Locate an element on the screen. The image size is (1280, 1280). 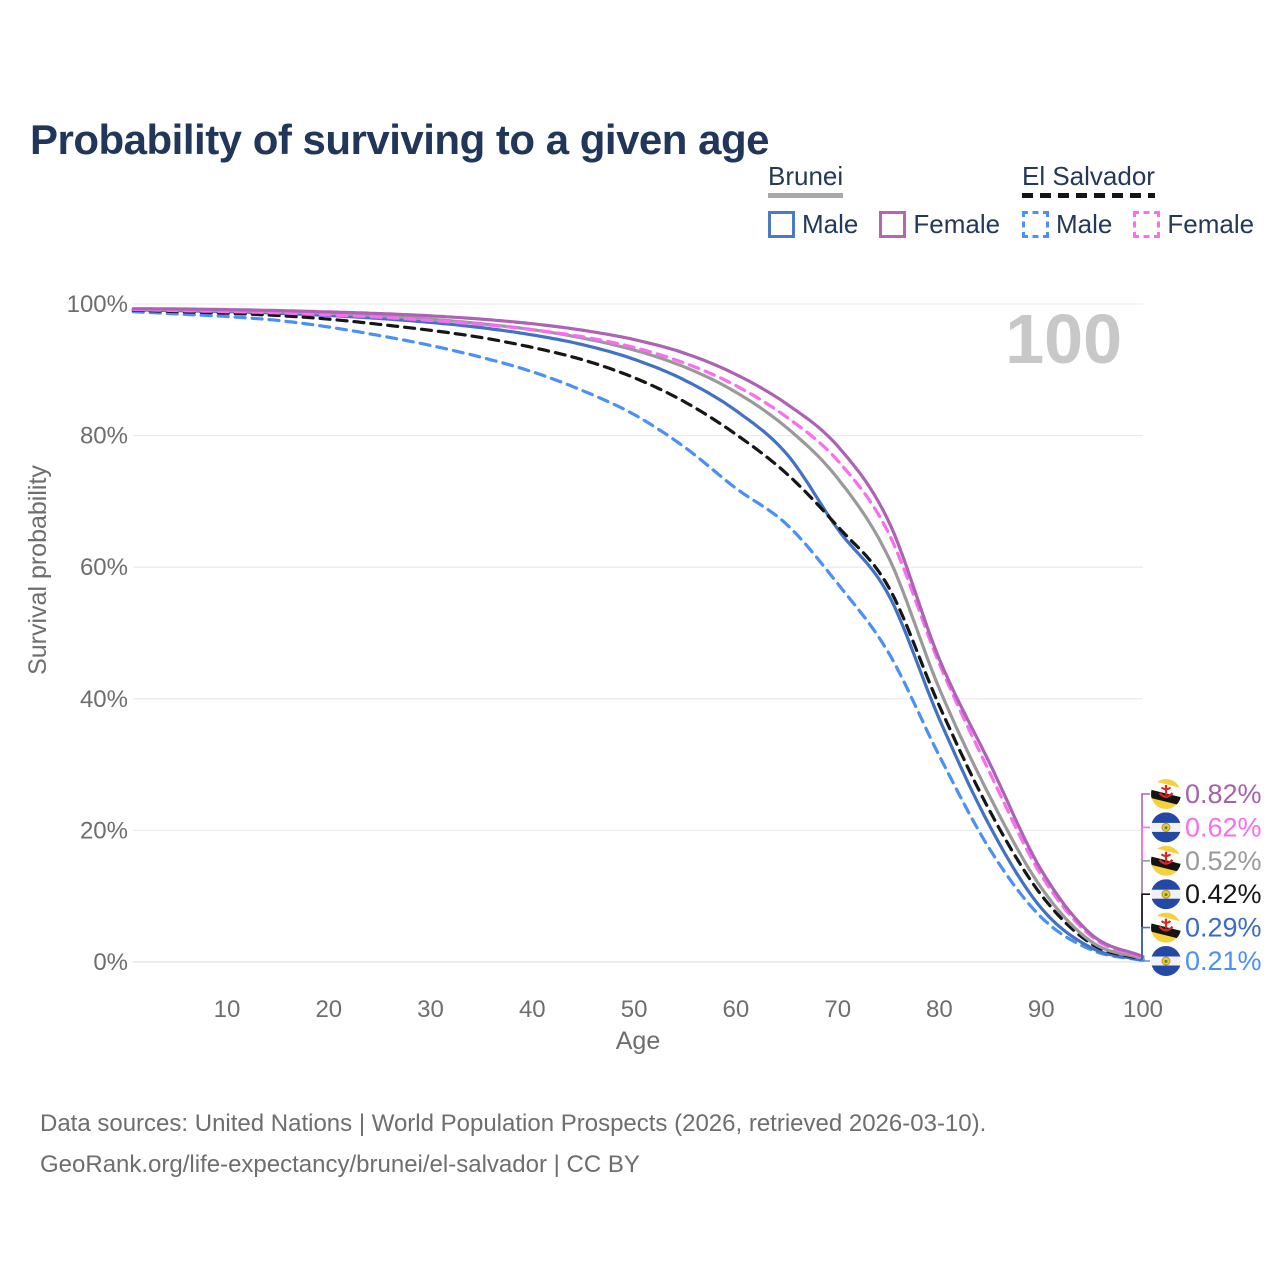
end-label-el-salvador-total: 0.42% is located at coordinates (1223, 894).